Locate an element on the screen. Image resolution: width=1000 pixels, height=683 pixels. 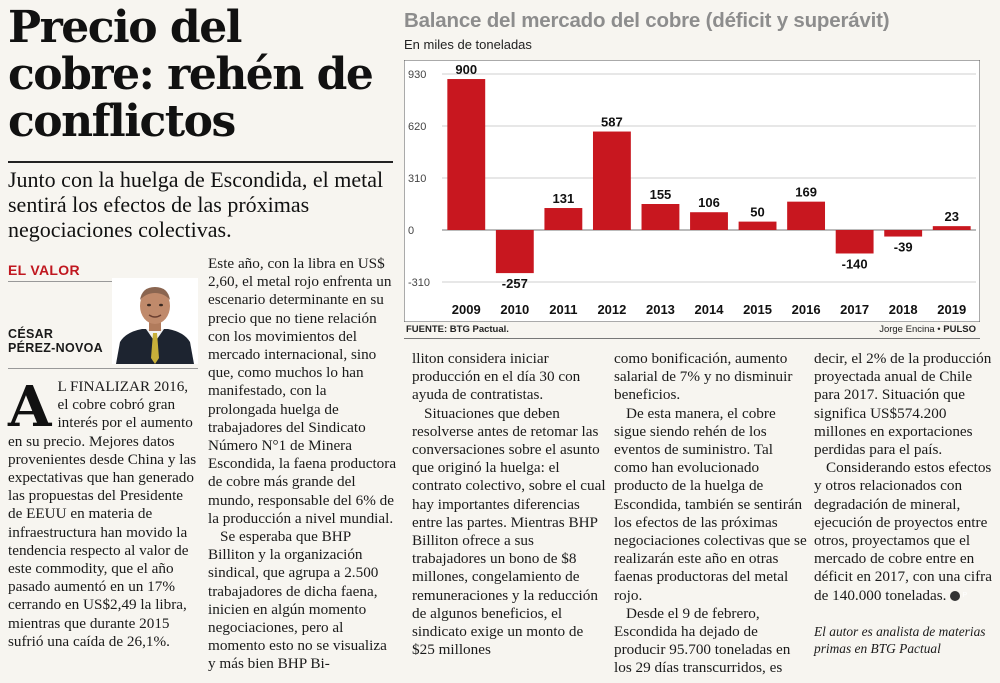
headline-line: Precio del is located at coordinates (125, 27).